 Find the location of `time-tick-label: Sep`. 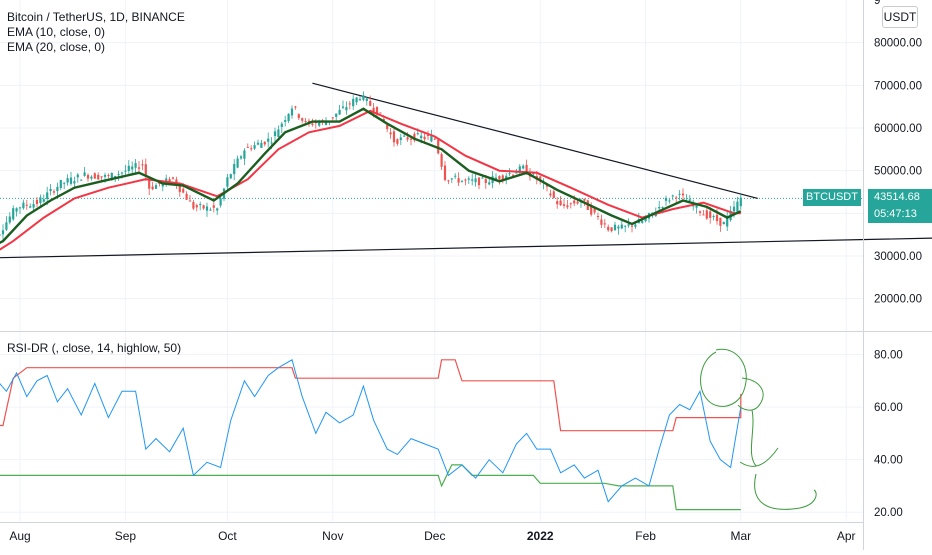

time-tick-label: Sep is located at coordinates (126, 536).